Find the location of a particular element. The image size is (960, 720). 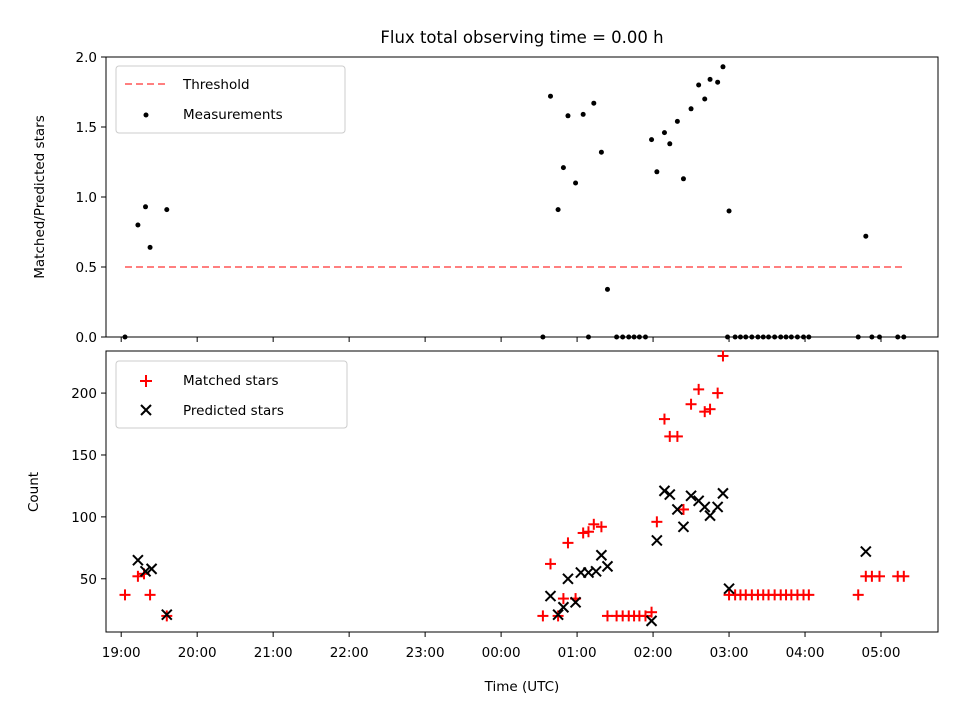

top-y-axis-label: Matched/Predicted stars is located at coordinates (40, 196).